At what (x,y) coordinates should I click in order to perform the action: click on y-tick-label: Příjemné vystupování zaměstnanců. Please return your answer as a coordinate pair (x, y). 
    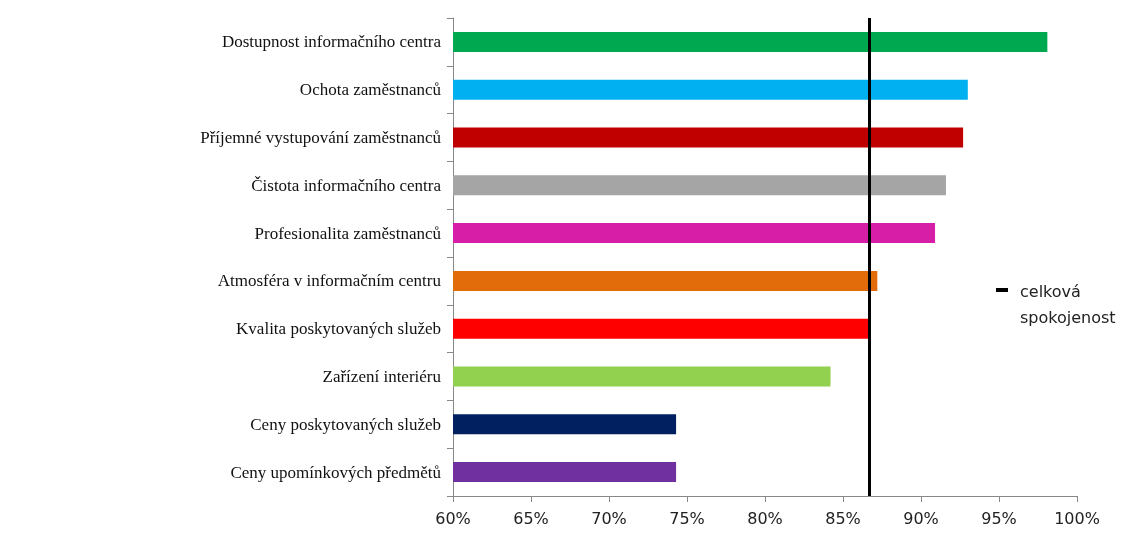
    Looking at the image, I should click on (321, 137).